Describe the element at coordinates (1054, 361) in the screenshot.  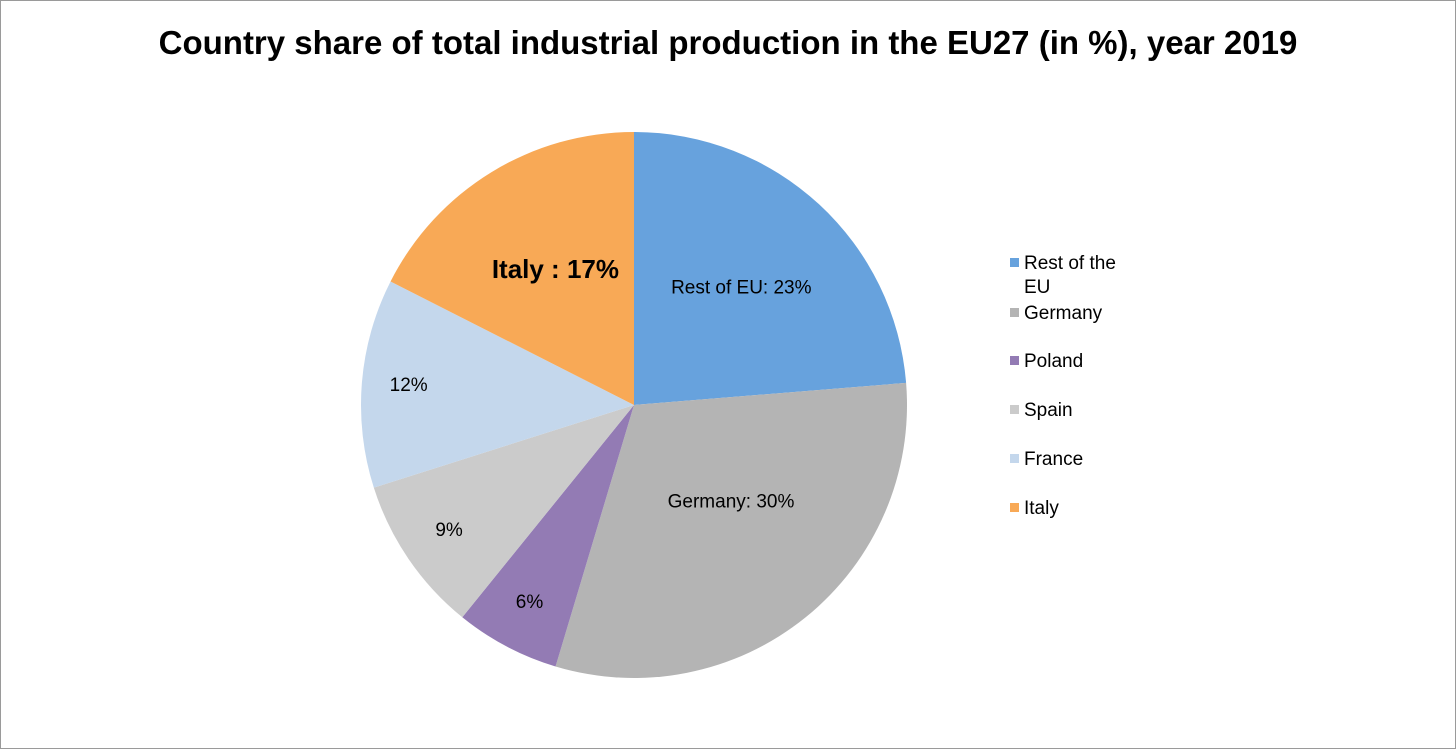
I see `legend-label: Poland` at that location.